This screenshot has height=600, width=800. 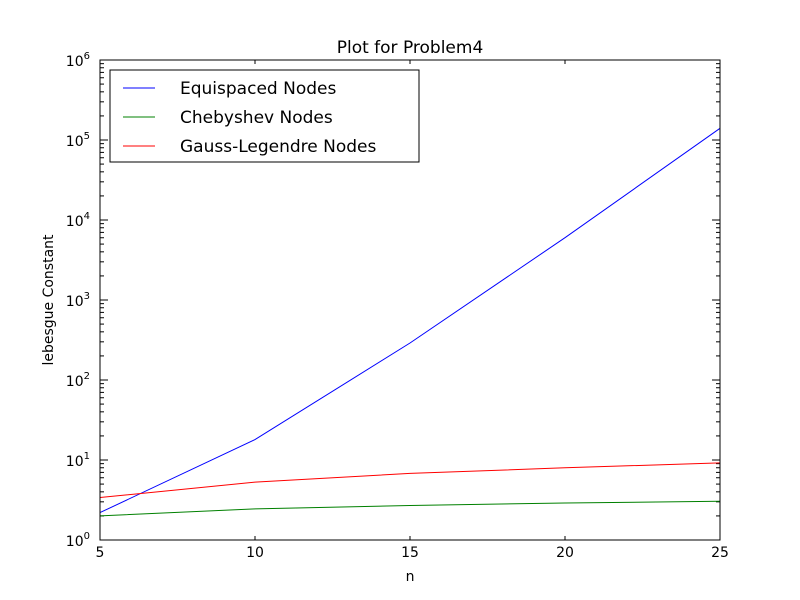 I want to click on y-tick-label: 10¹, so click(x=78, y=460).